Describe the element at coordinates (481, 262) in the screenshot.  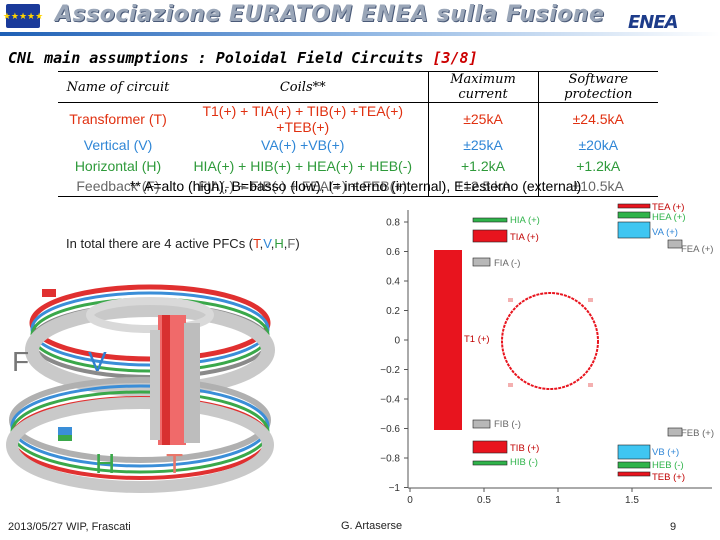
I see `coil-FIA` at that location.